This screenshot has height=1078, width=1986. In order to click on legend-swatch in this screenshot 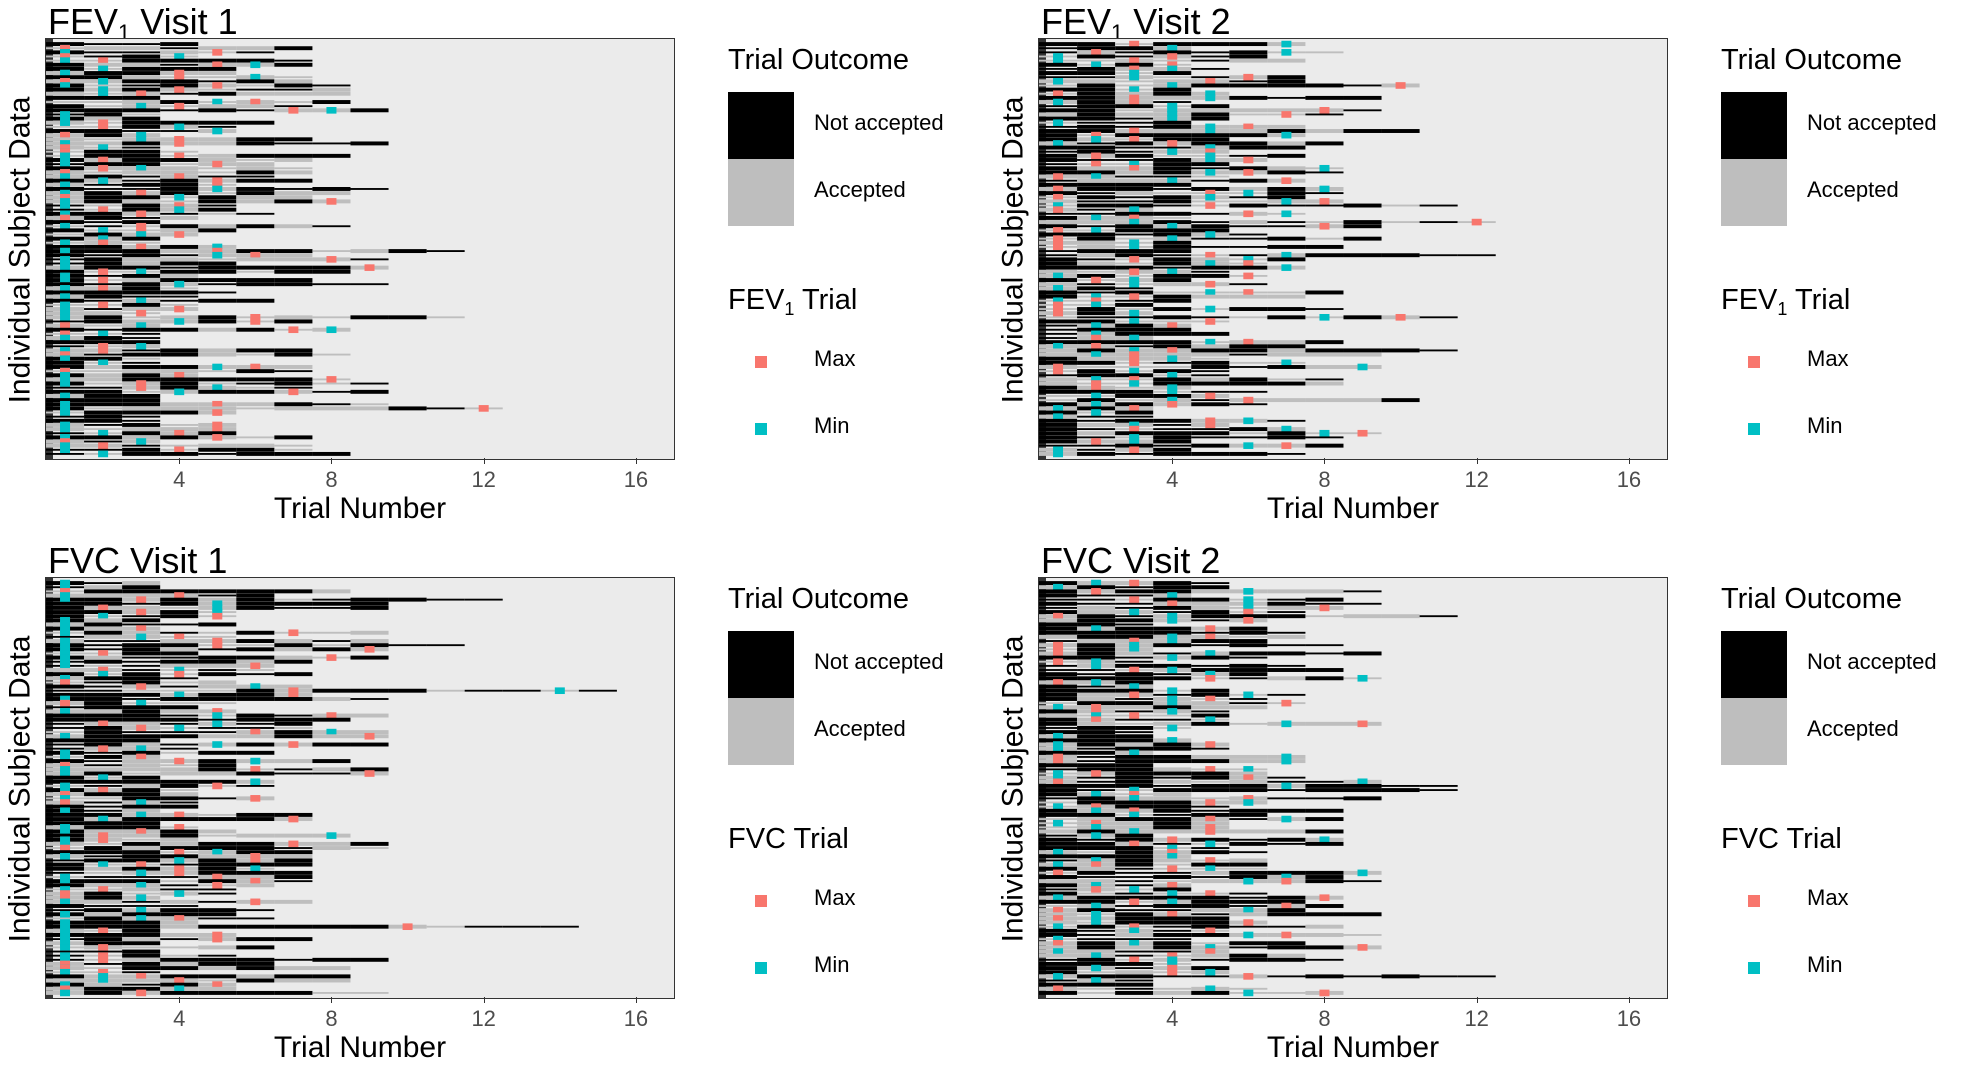, I will do `click(1754, 125)`.